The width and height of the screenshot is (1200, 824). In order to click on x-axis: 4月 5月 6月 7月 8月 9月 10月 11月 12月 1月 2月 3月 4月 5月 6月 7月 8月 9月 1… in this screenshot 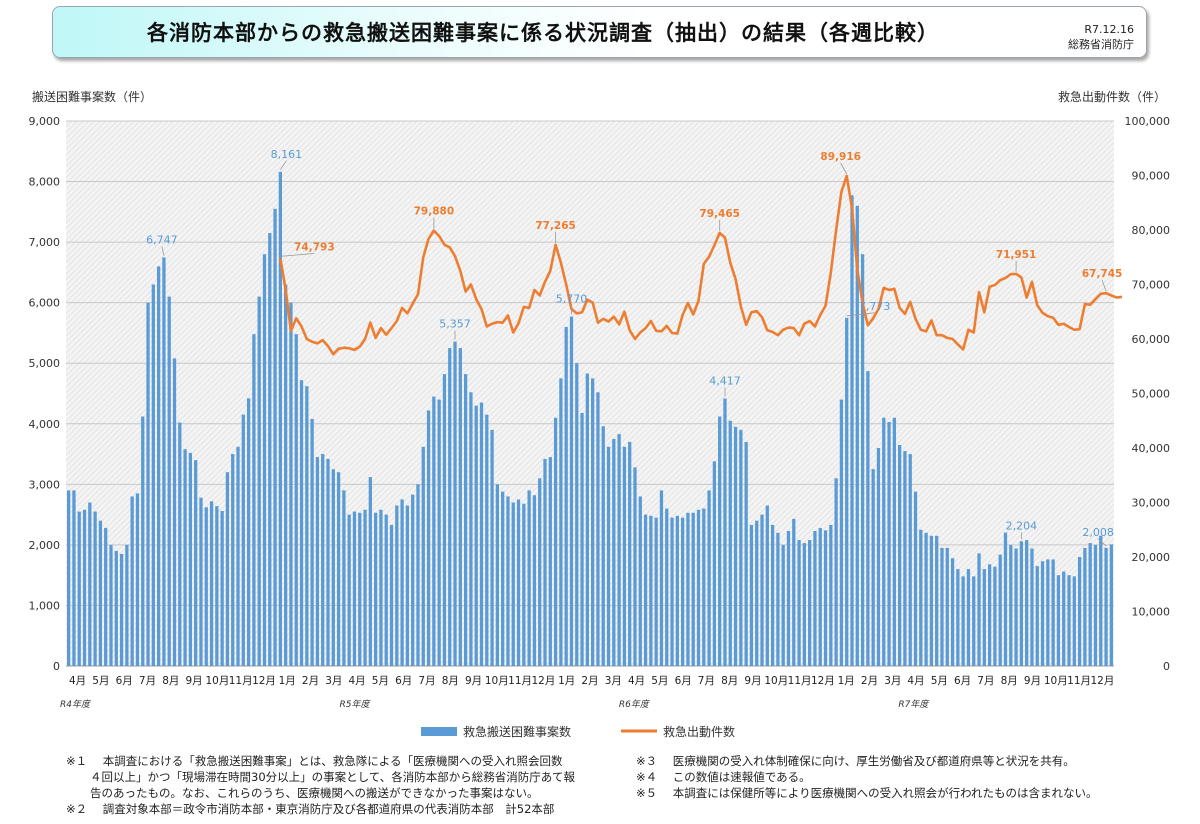, I will do `click(587, 692)`.